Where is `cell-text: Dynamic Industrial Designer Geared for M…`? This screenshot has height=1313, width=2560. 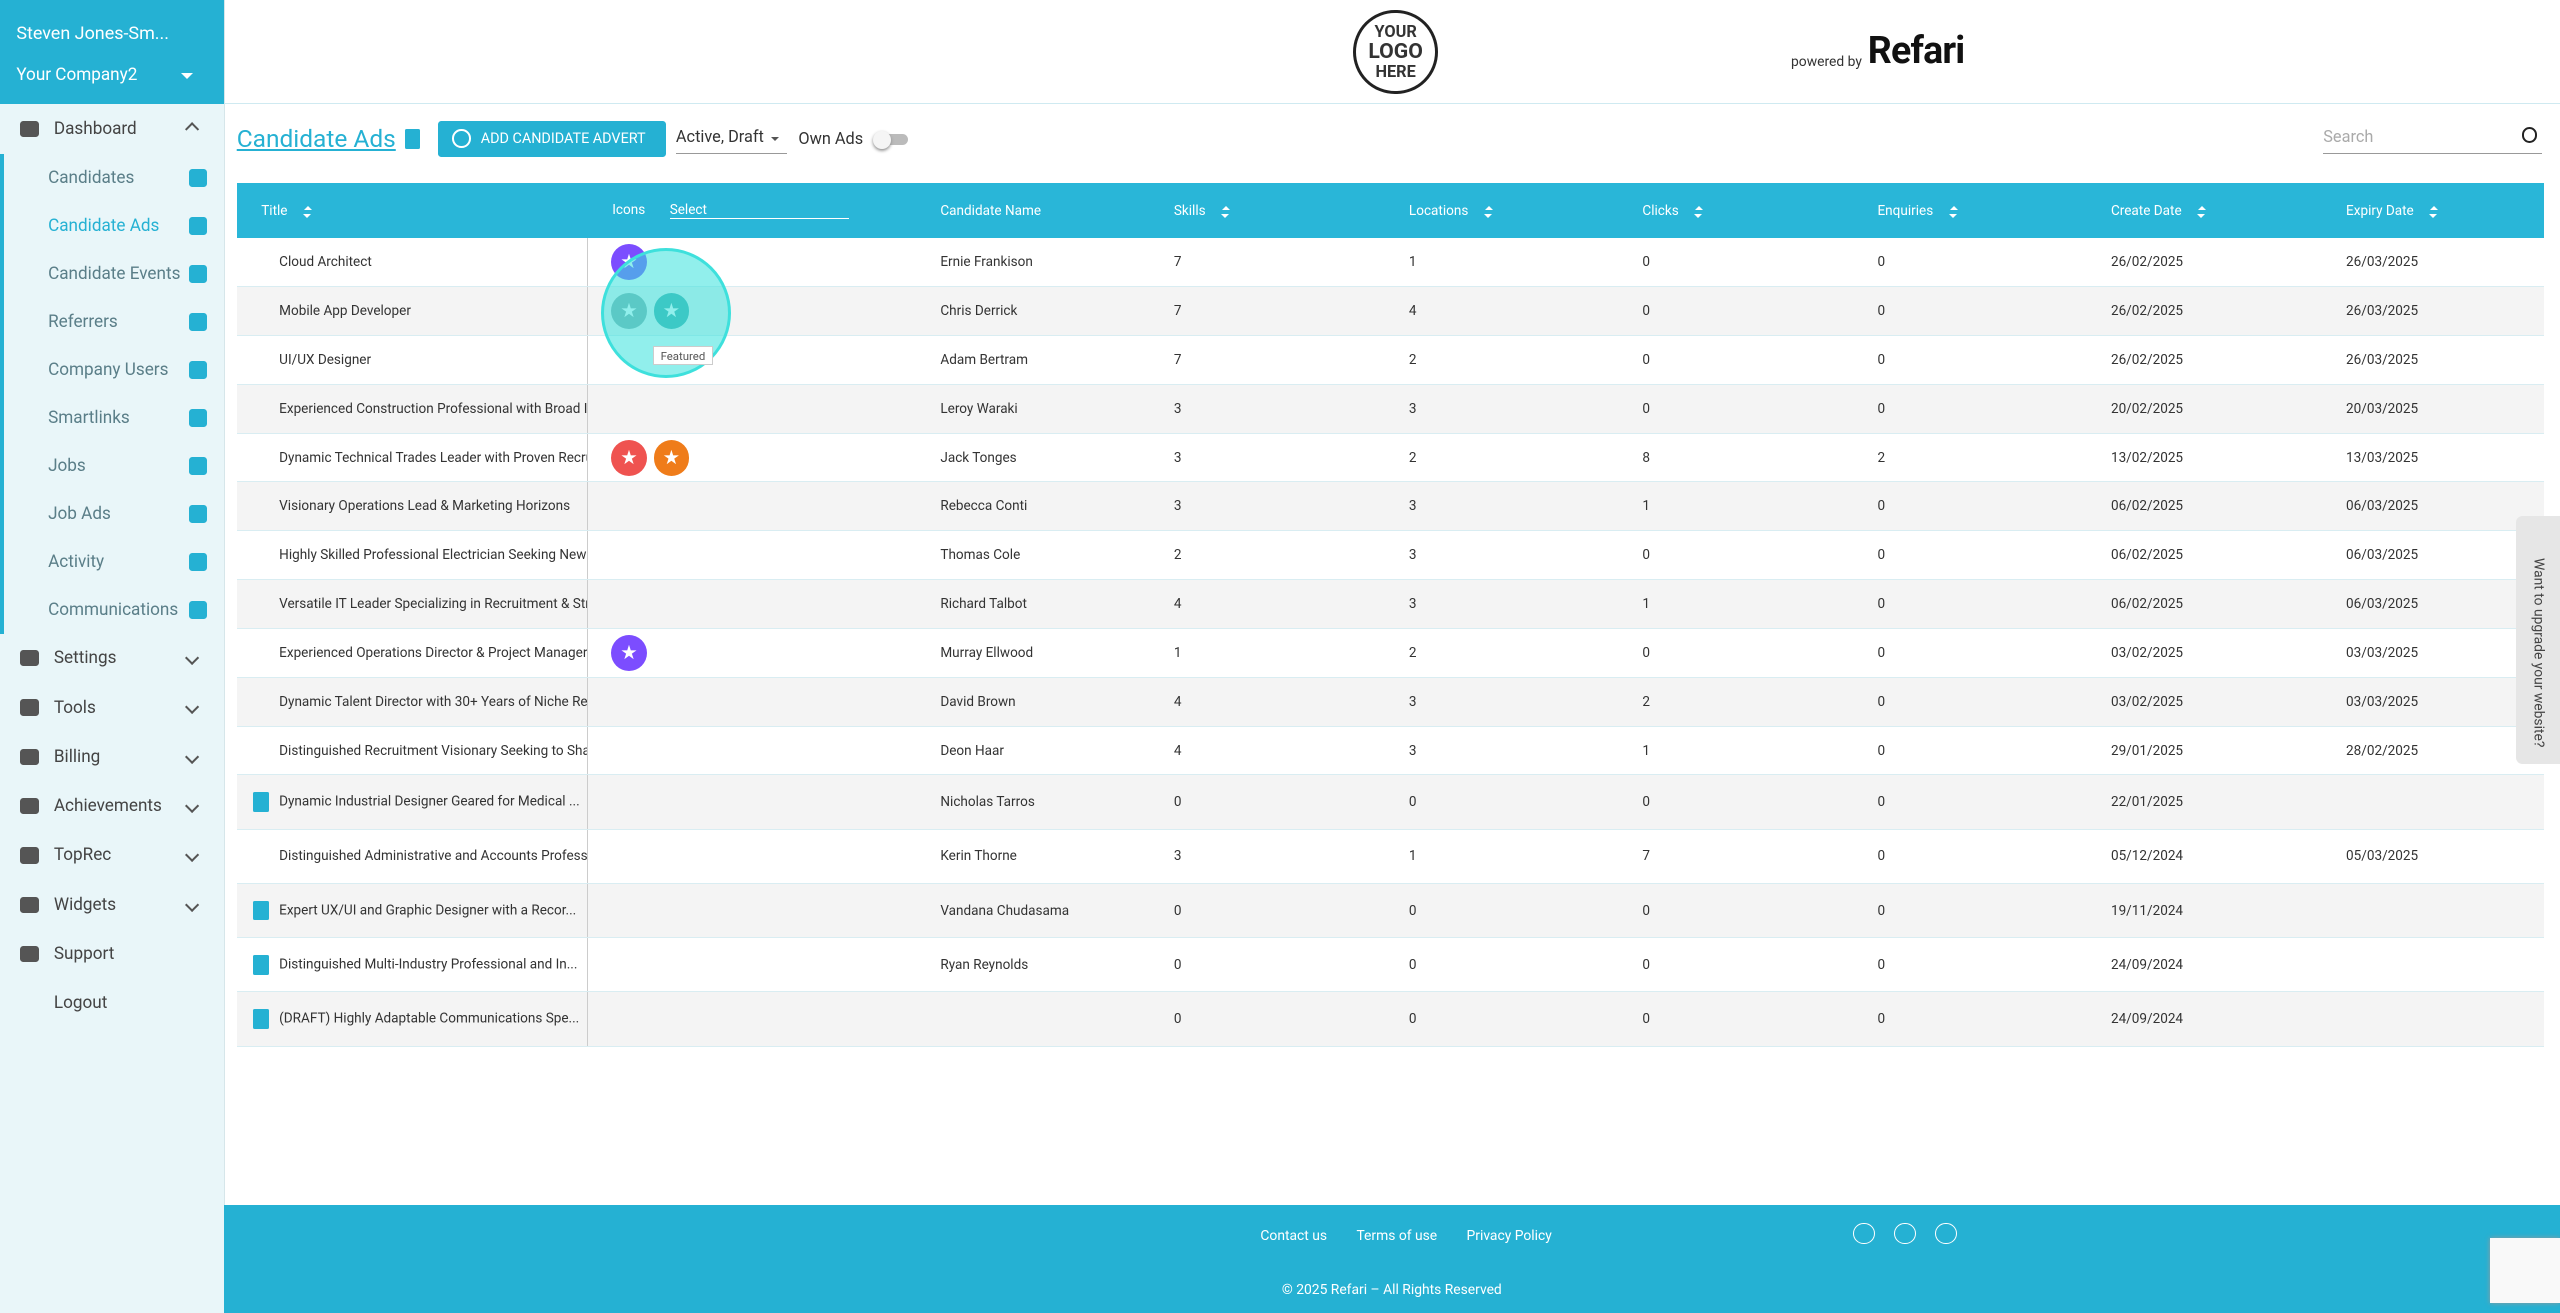 cell-text: Dynamic Industrial Designer Geared for M… is located at coordinates (429, 801).